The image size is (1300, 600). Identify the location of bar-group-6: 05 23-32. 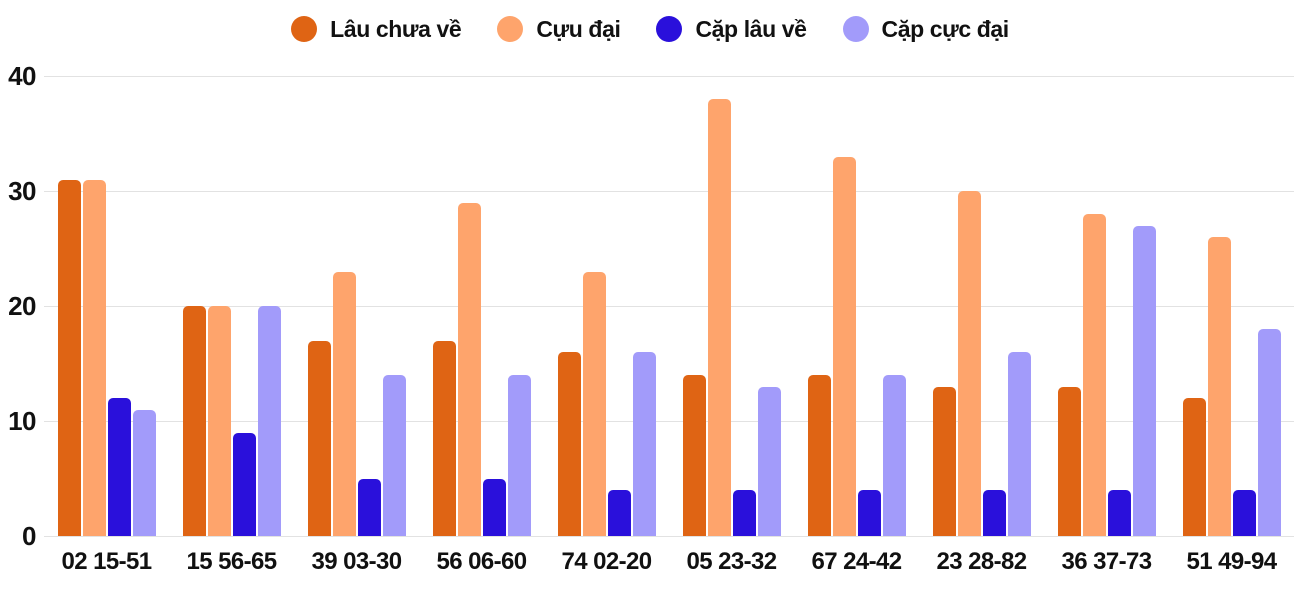
(731, 325).